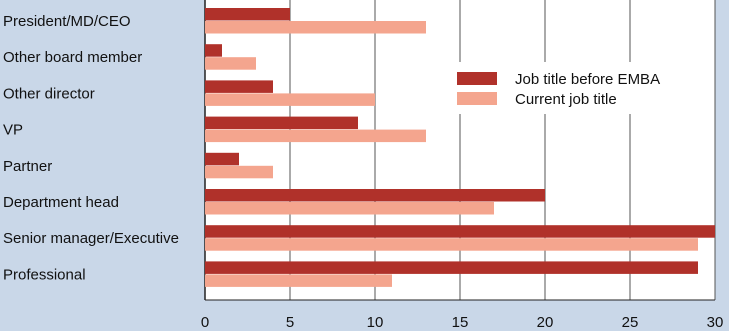  I want to click on x-axis-ticks: 0 5 10 15 20 25 30, so click(462, 322).